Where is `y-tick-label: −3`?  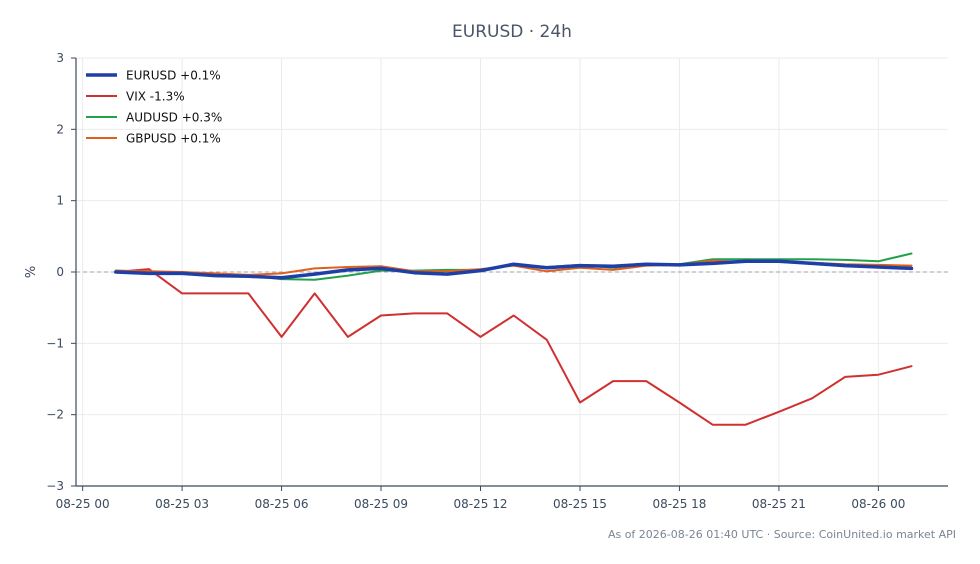
y-tick-label: −3 is located at coordinates (55, 486).